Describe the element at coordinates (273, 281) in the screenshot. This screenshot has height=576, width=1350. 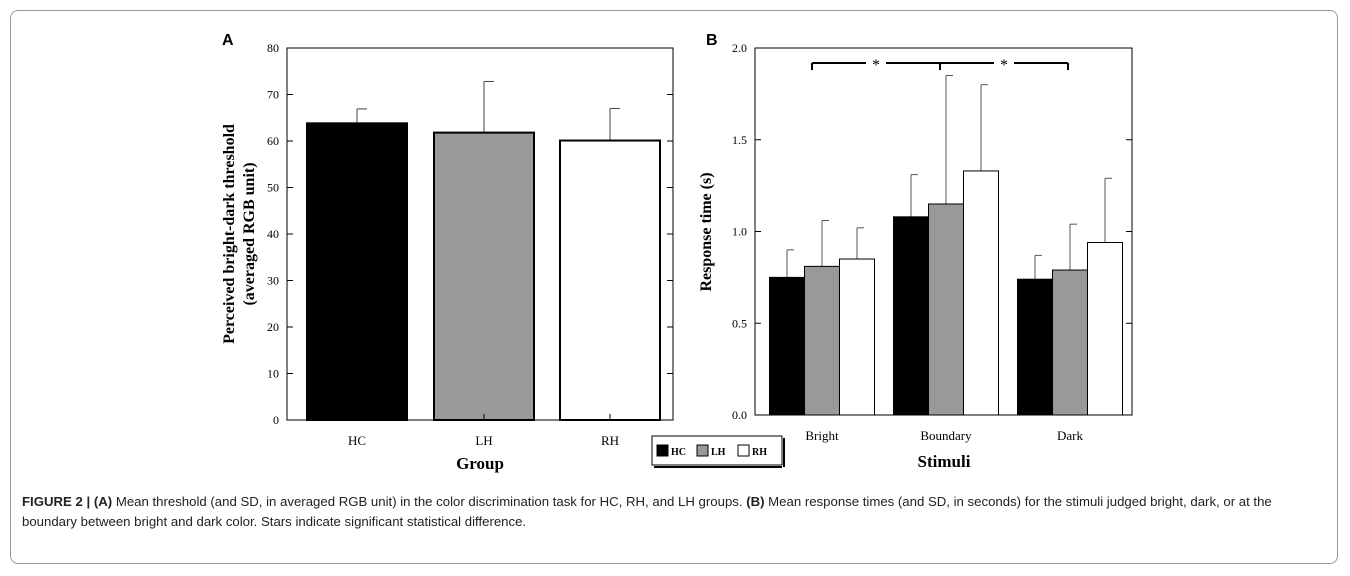
I see `panel-a-ytick-label: 30` at that location.